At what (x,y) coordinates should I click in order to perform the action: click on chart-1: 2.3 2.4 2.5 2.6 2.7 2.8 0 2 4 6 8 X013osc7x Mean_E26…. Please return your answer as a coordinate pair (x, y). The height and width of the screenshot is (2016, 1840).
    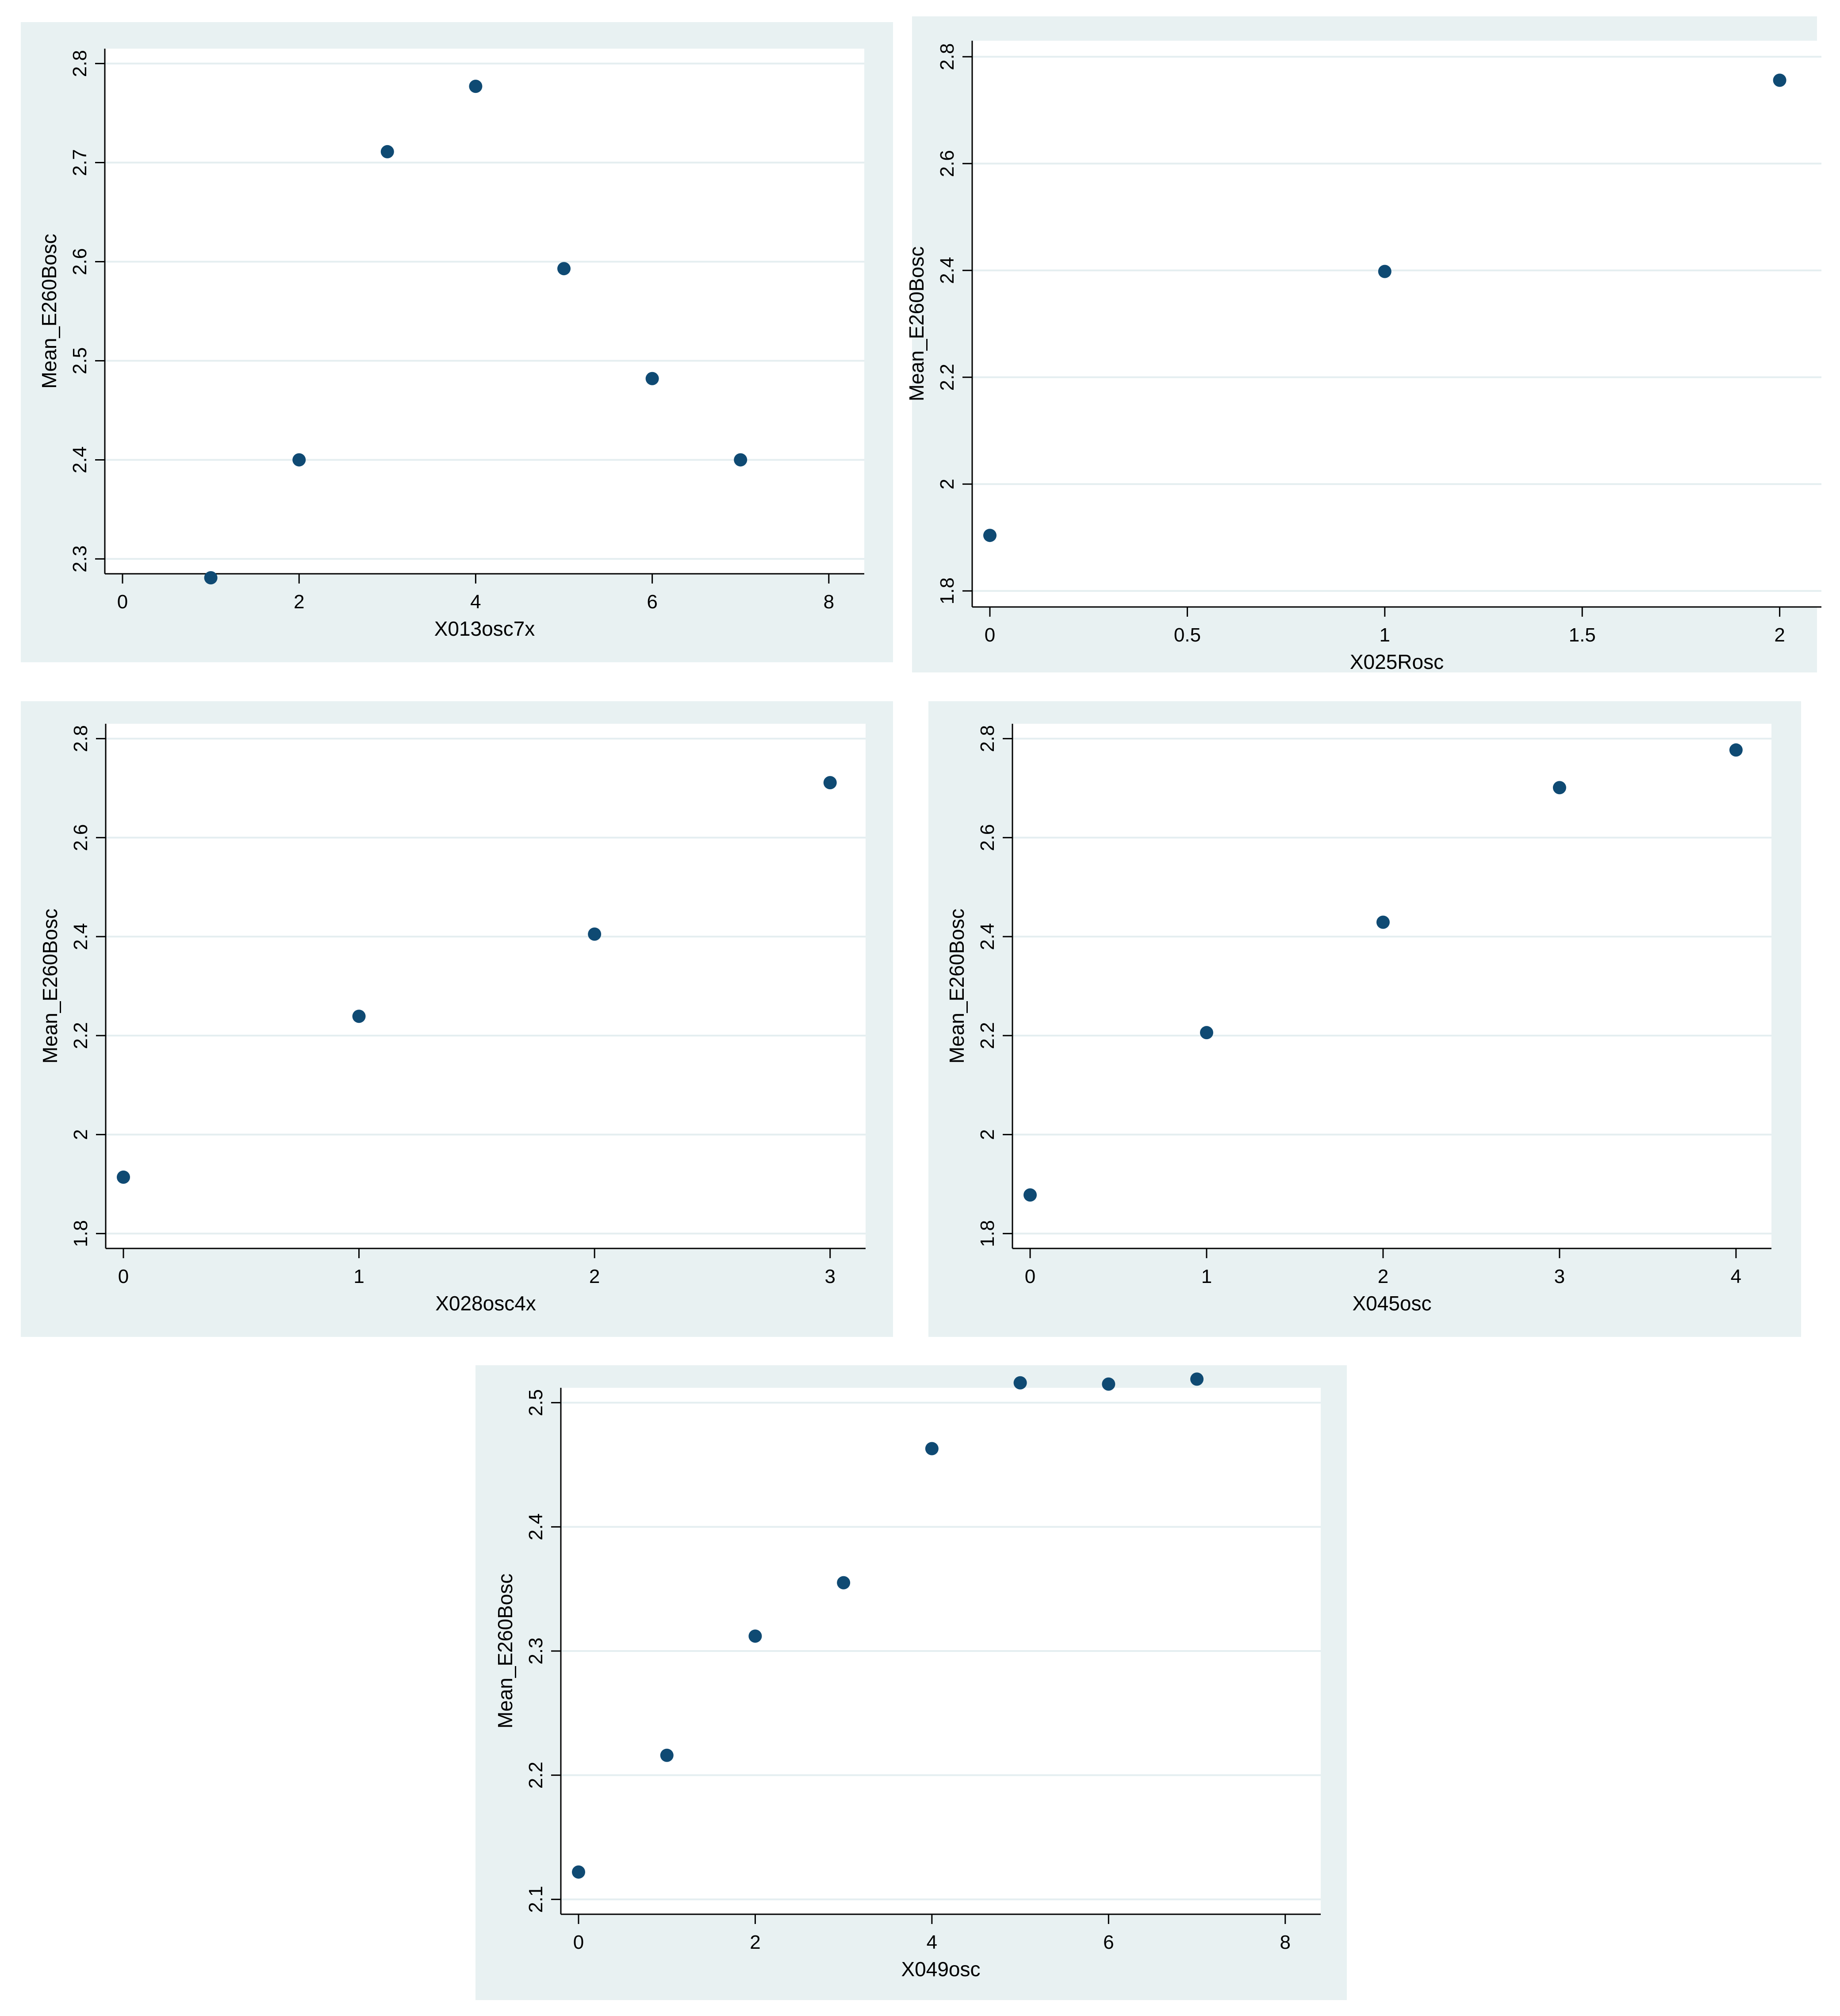
    Looking at the image, I should click on (451, 344).